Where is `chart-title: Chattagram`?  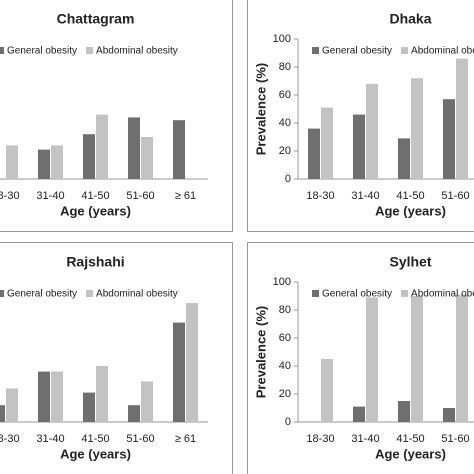
chart-title: Chattagram is located at coordinates (96, 19).